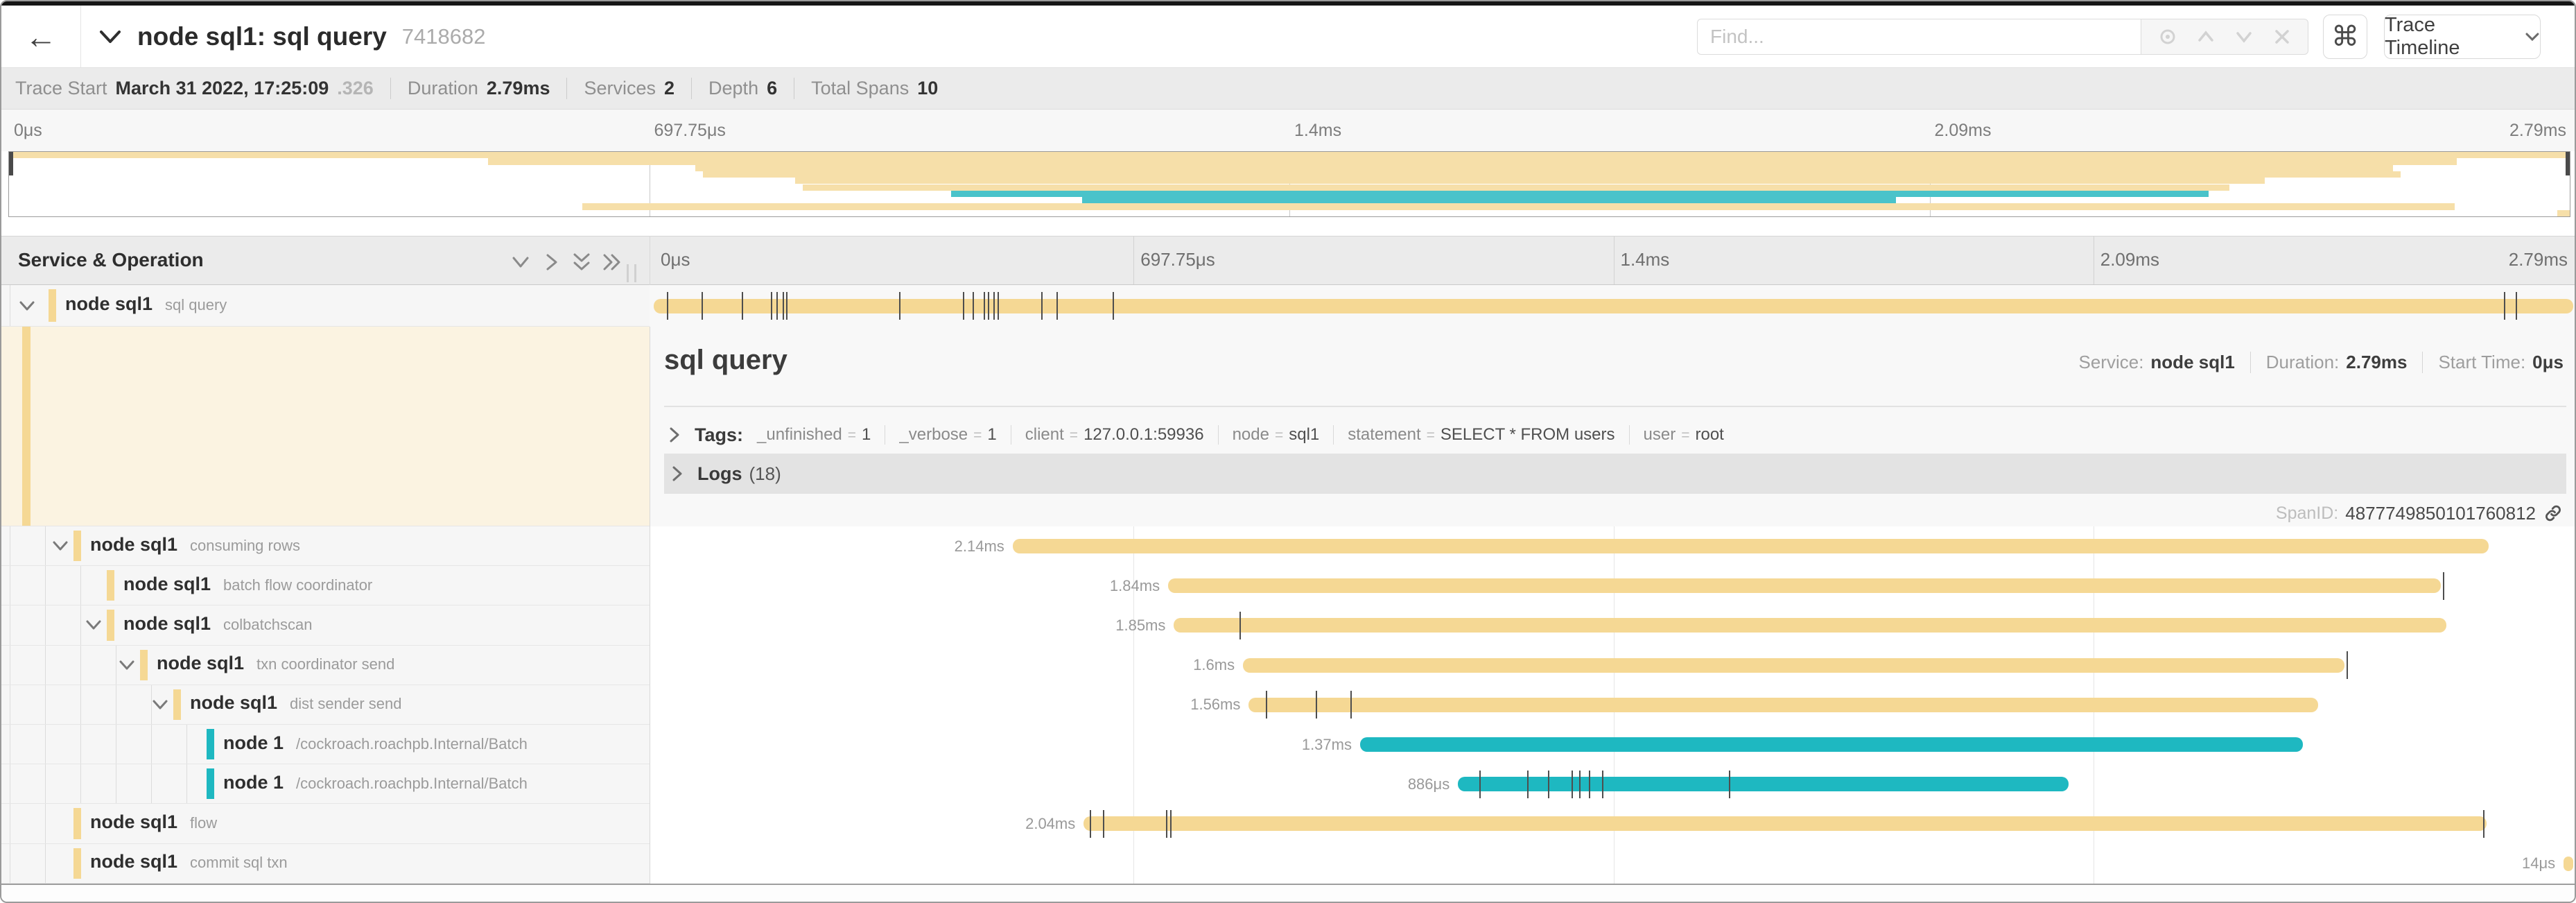 The width and height of the screenshot is (2576, 903). I want to click on tag-item: statement = SELECT * FROM users, so click(1474, 435).